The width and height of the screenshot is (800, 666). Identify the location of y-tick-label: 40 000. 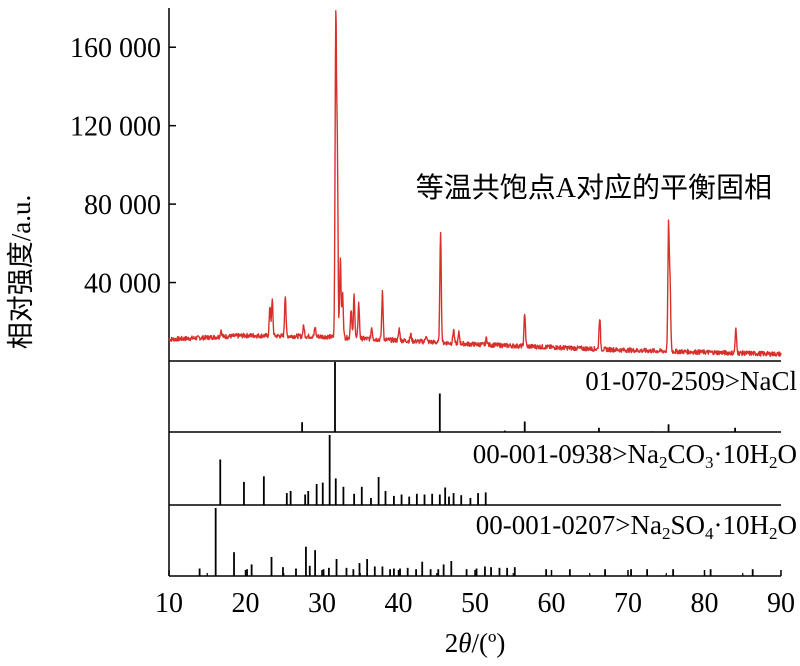
(122, 284).